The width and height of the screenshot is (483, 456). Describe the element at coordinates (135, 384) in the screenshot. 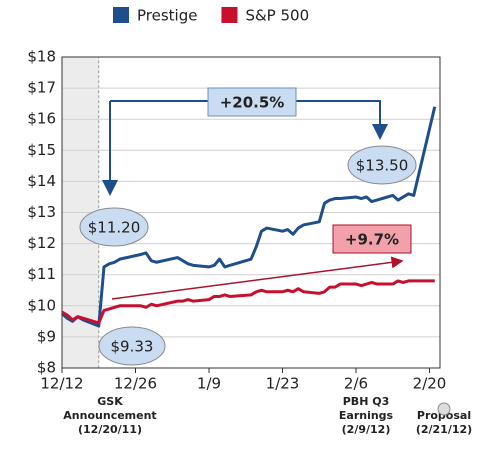

I see `x-tick-label: 12/26` at that location.